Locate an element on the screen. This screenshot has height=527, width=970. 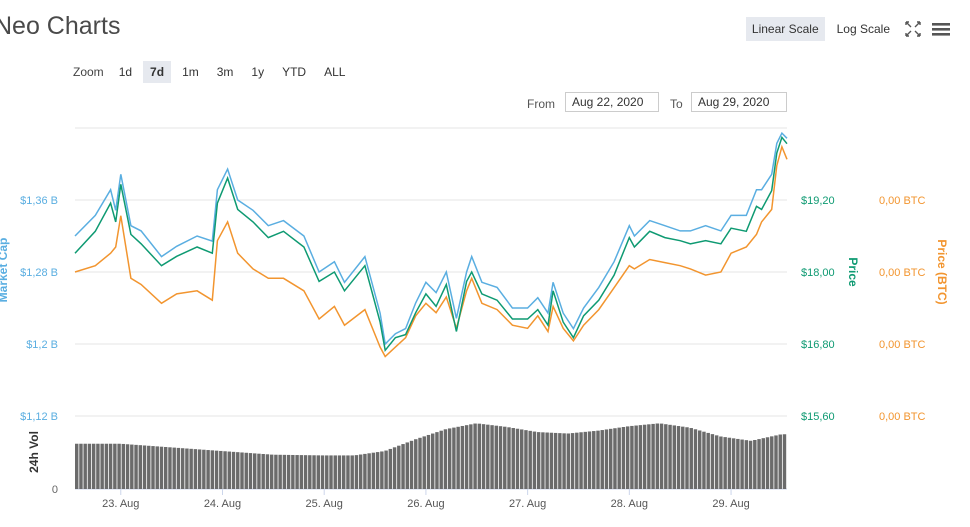
x-tick-label: 25. Aug is located at coordinates (324, 504).